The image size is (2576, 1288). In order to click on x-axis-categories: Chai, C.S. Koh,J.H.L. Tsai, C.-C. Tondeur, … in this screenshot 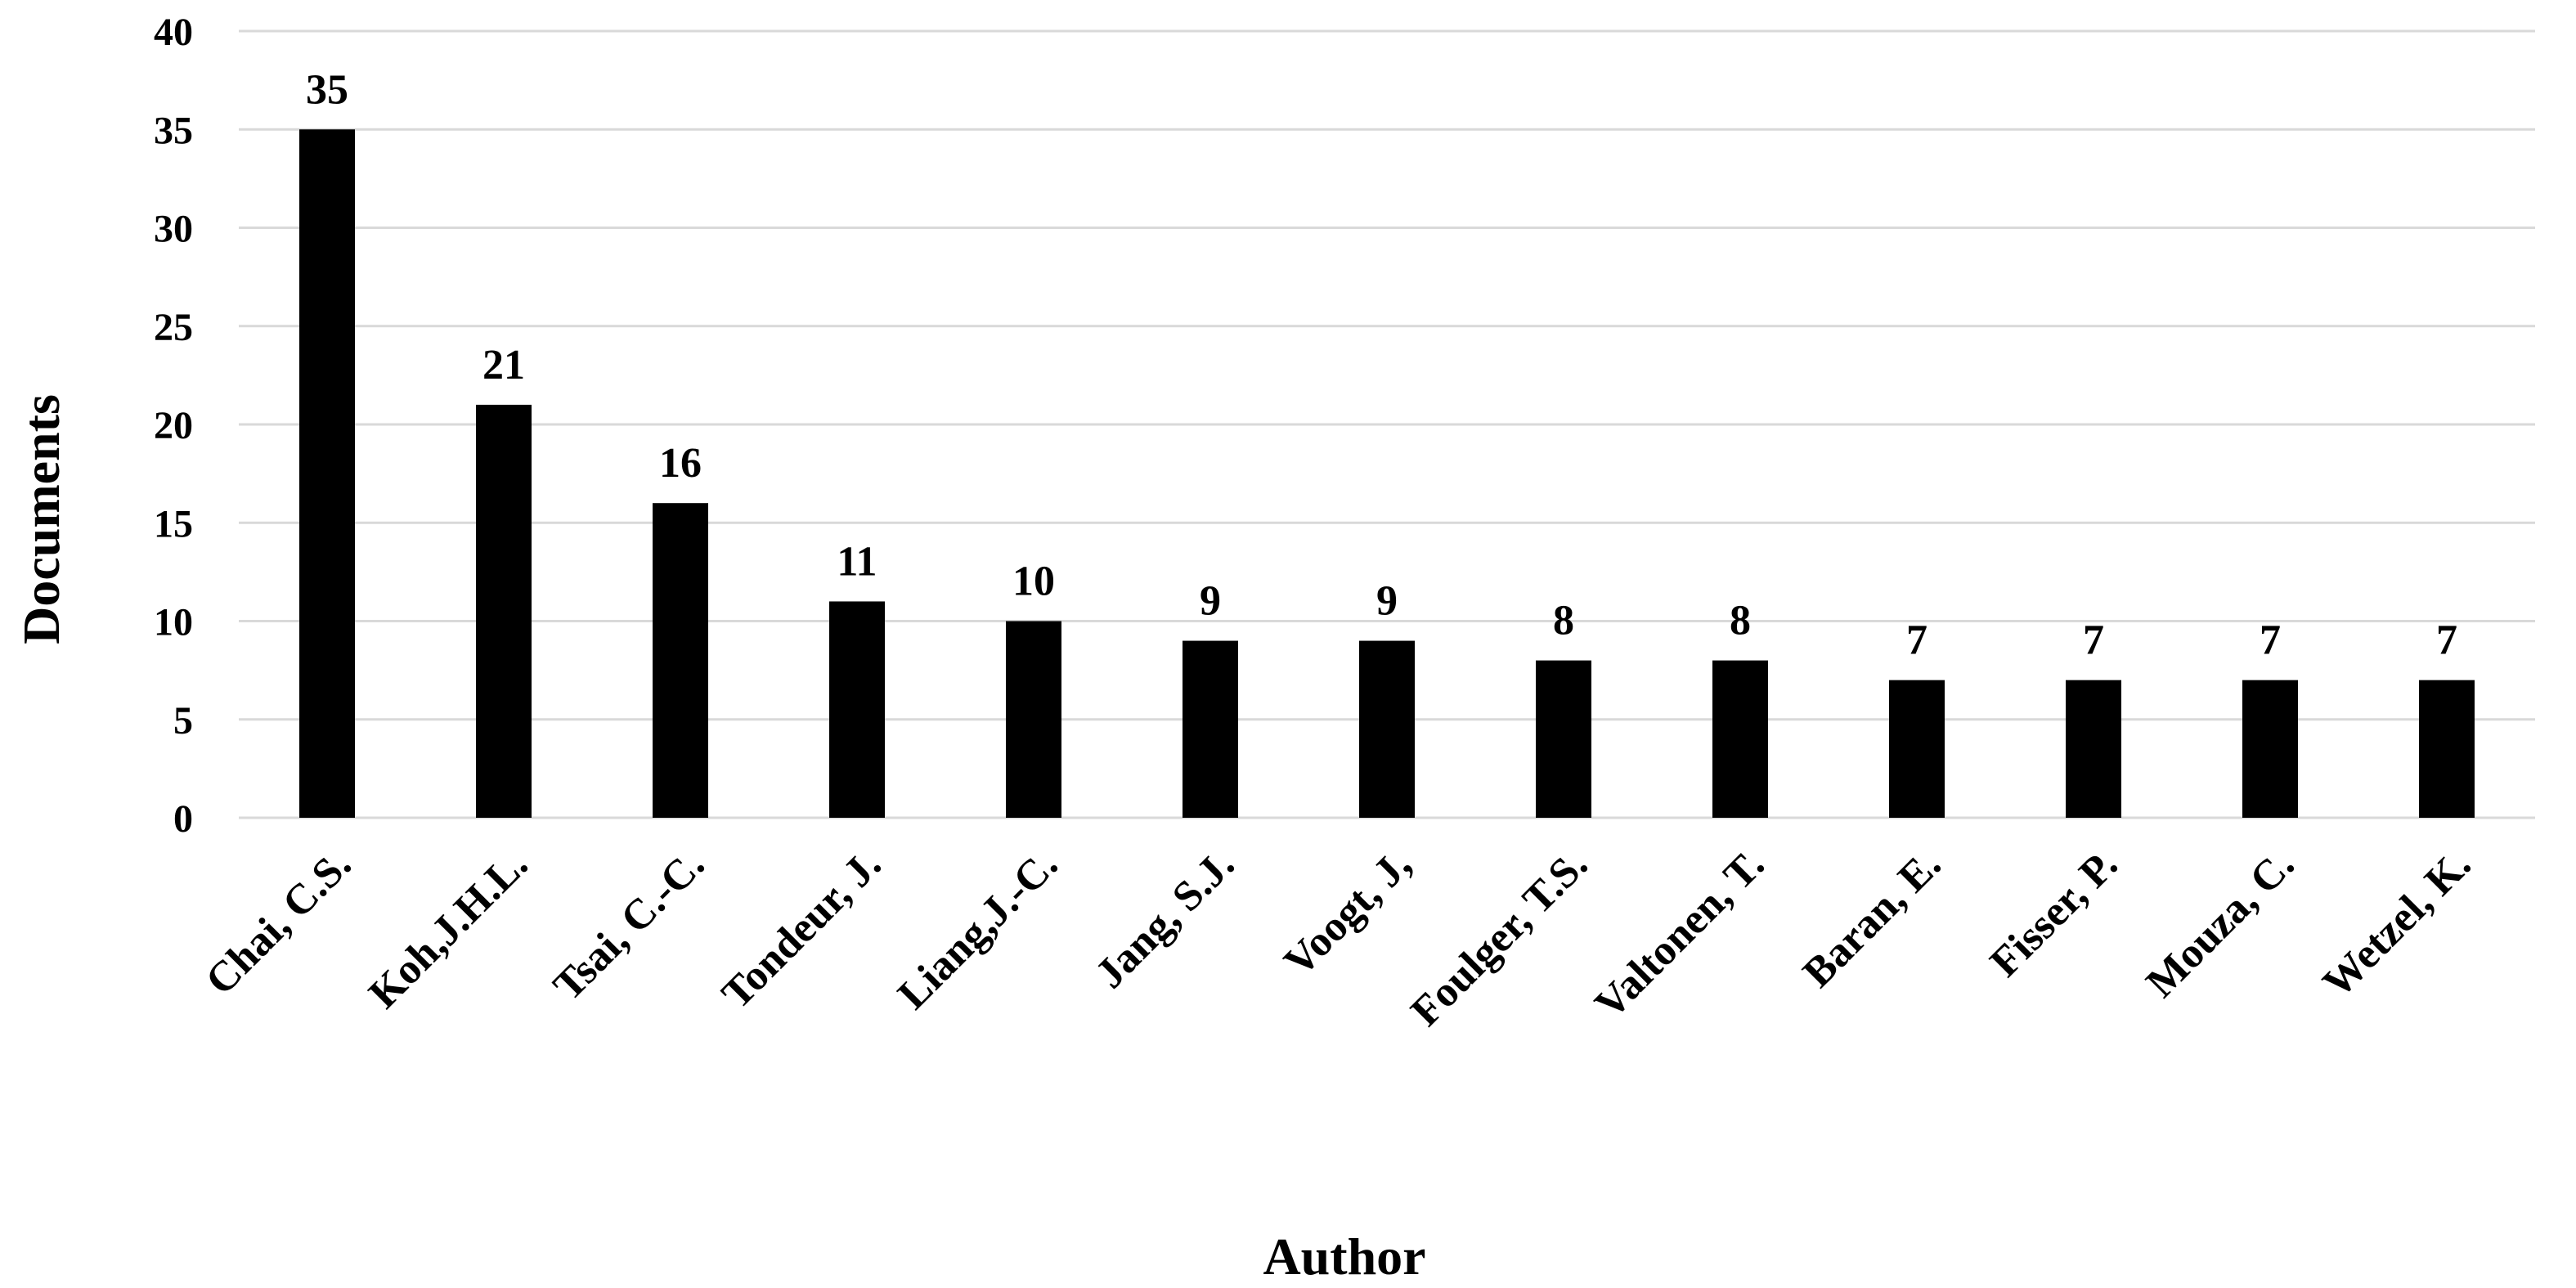, I will do `click(1338, 938)`.